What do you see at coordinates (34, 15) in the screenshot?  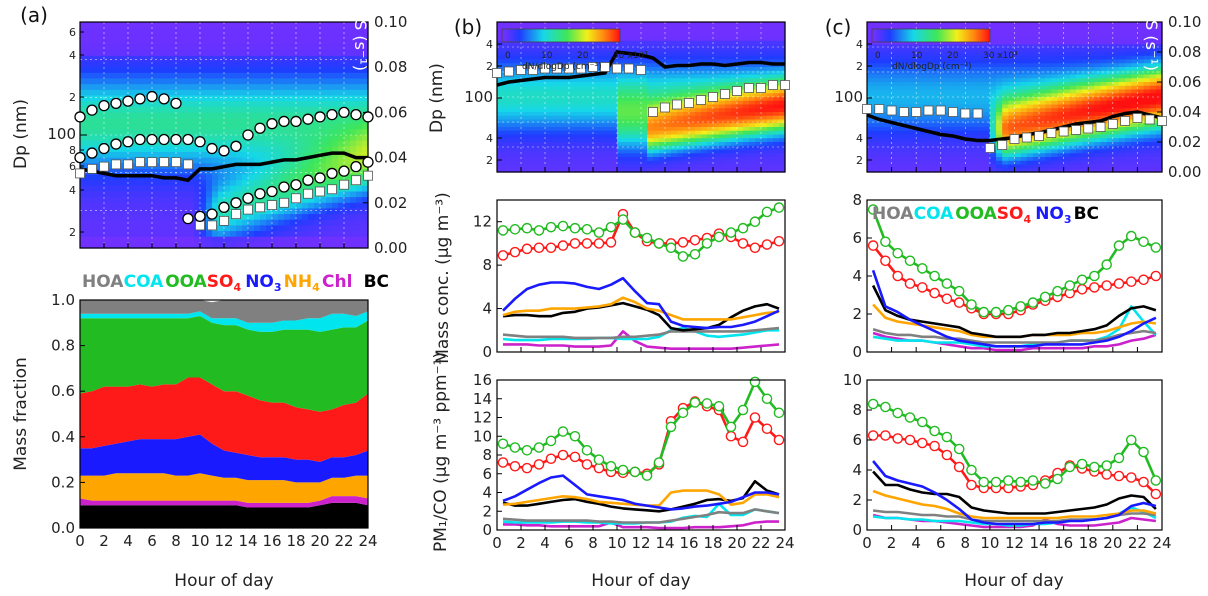 I see `panel-label-a: (a)` at bounding box center [34, 15].